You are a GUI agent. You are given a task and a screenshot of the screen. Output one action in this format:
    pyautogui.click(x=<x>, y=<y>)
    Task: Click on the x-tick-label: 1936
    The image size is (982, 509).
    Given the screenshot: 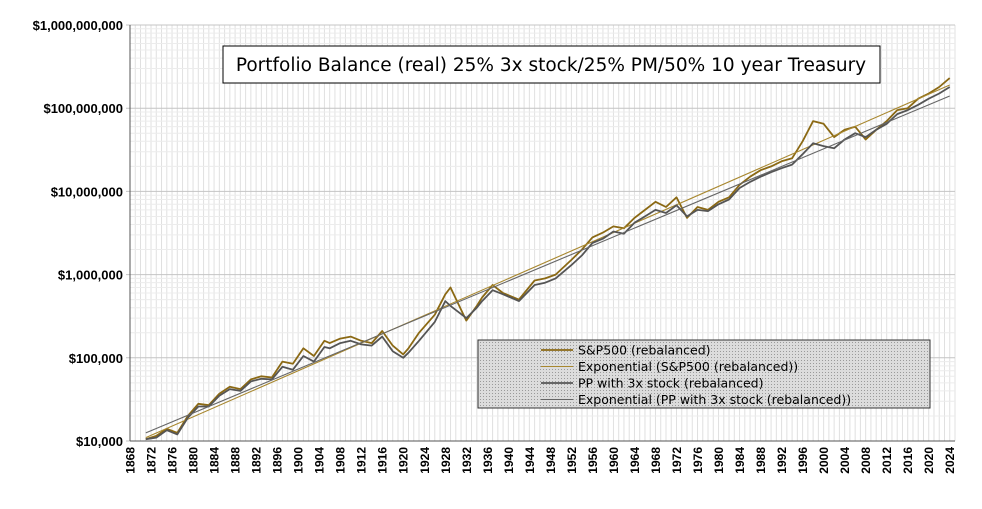 What is the action you would take?
    pyautogui.click(x=488, y=460)
    